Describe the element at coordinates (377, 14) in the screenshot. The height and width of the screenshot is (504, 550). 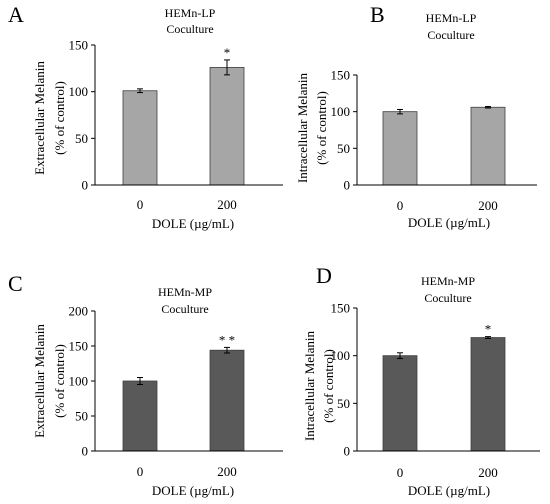
I see `panel-letter: B` at that location.